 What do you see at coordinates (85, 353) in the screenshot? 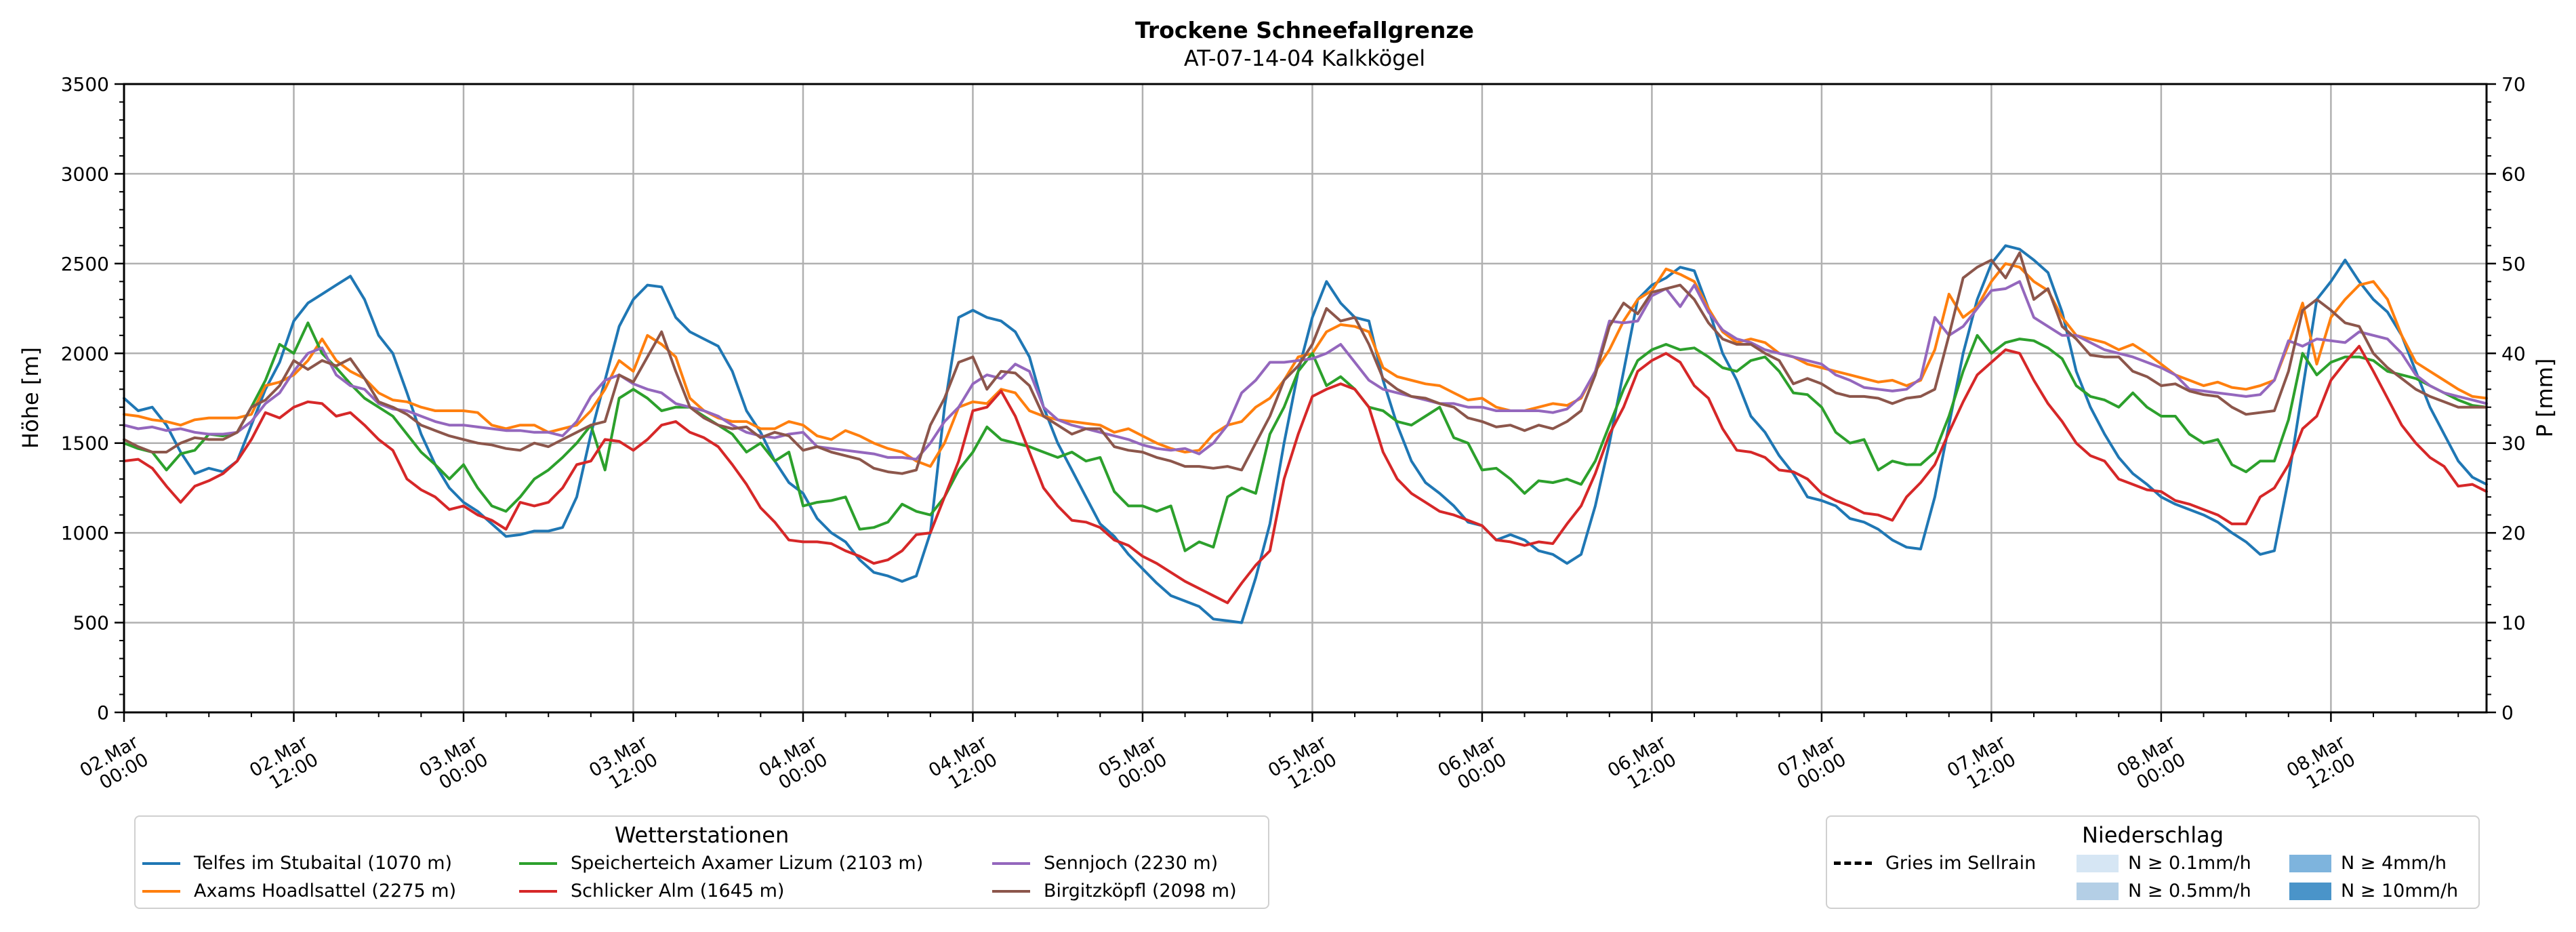
I see `y-tick-label: 2000` at bounding box center [85, 353].